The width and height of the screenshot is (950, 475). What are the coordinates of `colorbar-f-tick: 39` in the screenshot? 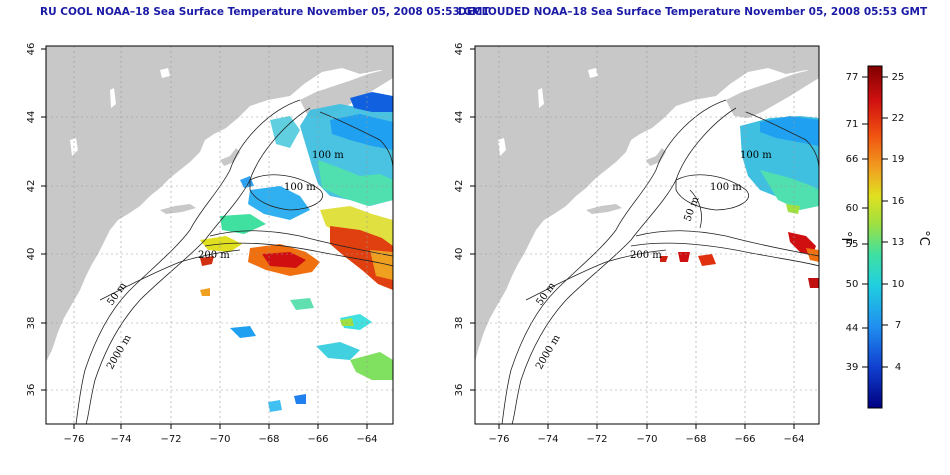 It's located at (852, 367).